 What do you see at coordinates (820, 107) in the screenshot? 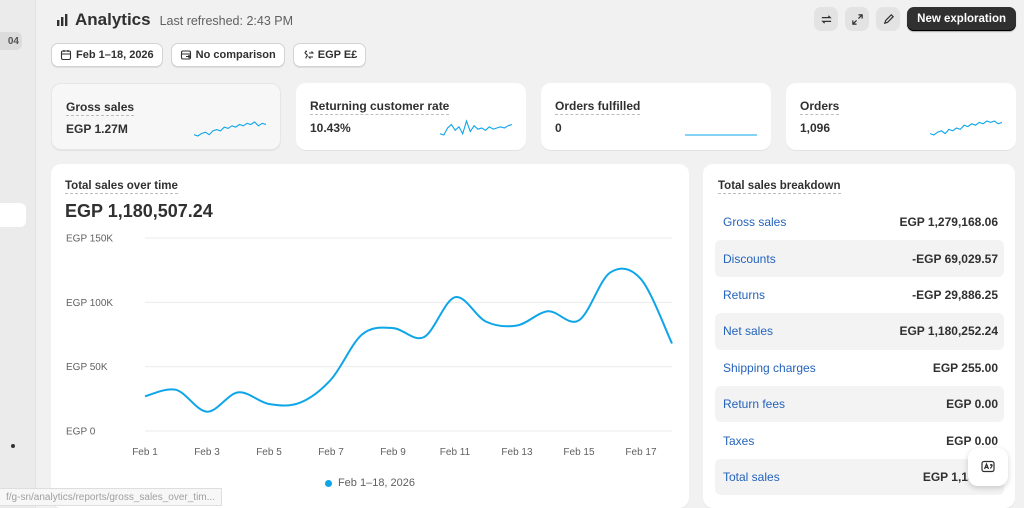
I see `kpi-label: Orders` at bounding box center [820, 107].